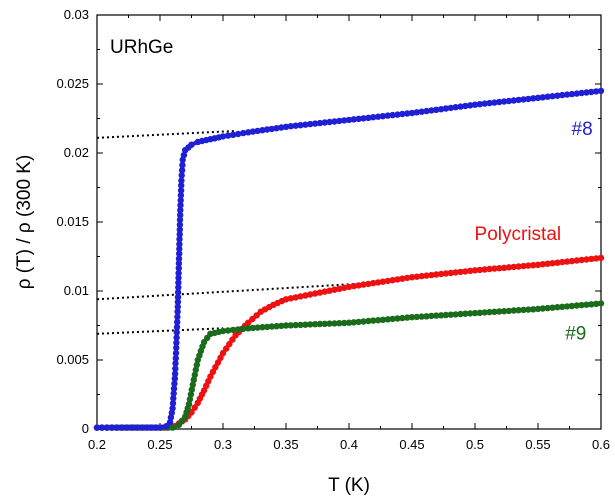 The image size is (615, 501). I want to click on extrapolation-line-#8-fit, so click(166, 134).